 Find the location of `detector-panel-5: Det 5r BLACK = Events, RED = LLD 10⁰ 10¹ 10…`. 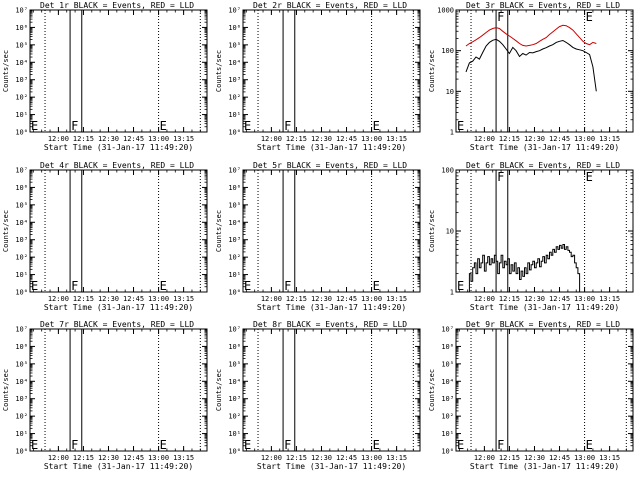

detector-panel-5: Det 5r BLACK = Events, RED = LLD 10⁰ 10¹ 10… is located at coordinates (318, 236).